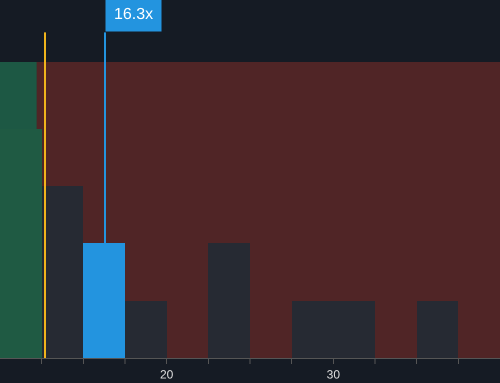 This screenshot has height=383, width=500. I want to click on x-tick-label: 20, so click(167, 374).